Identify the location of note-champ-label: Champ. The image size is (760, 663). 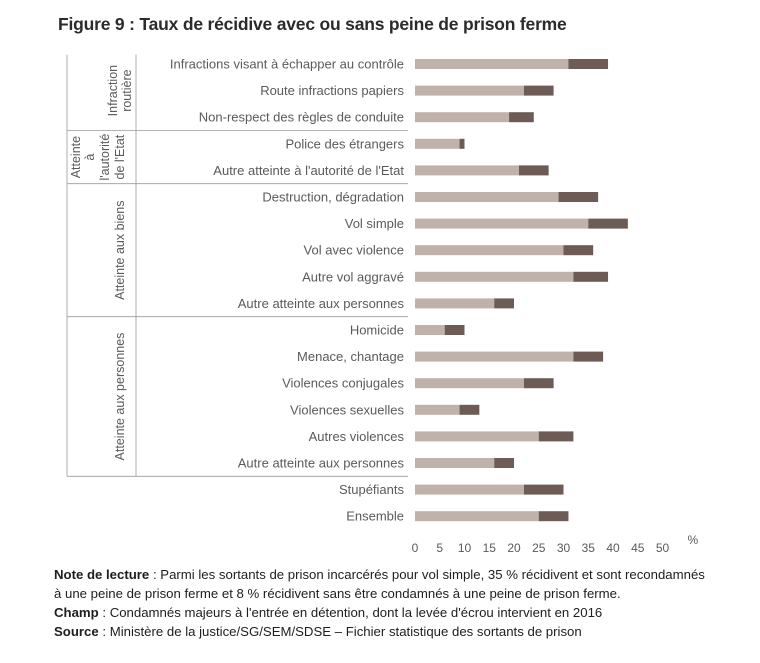
(76, 612).